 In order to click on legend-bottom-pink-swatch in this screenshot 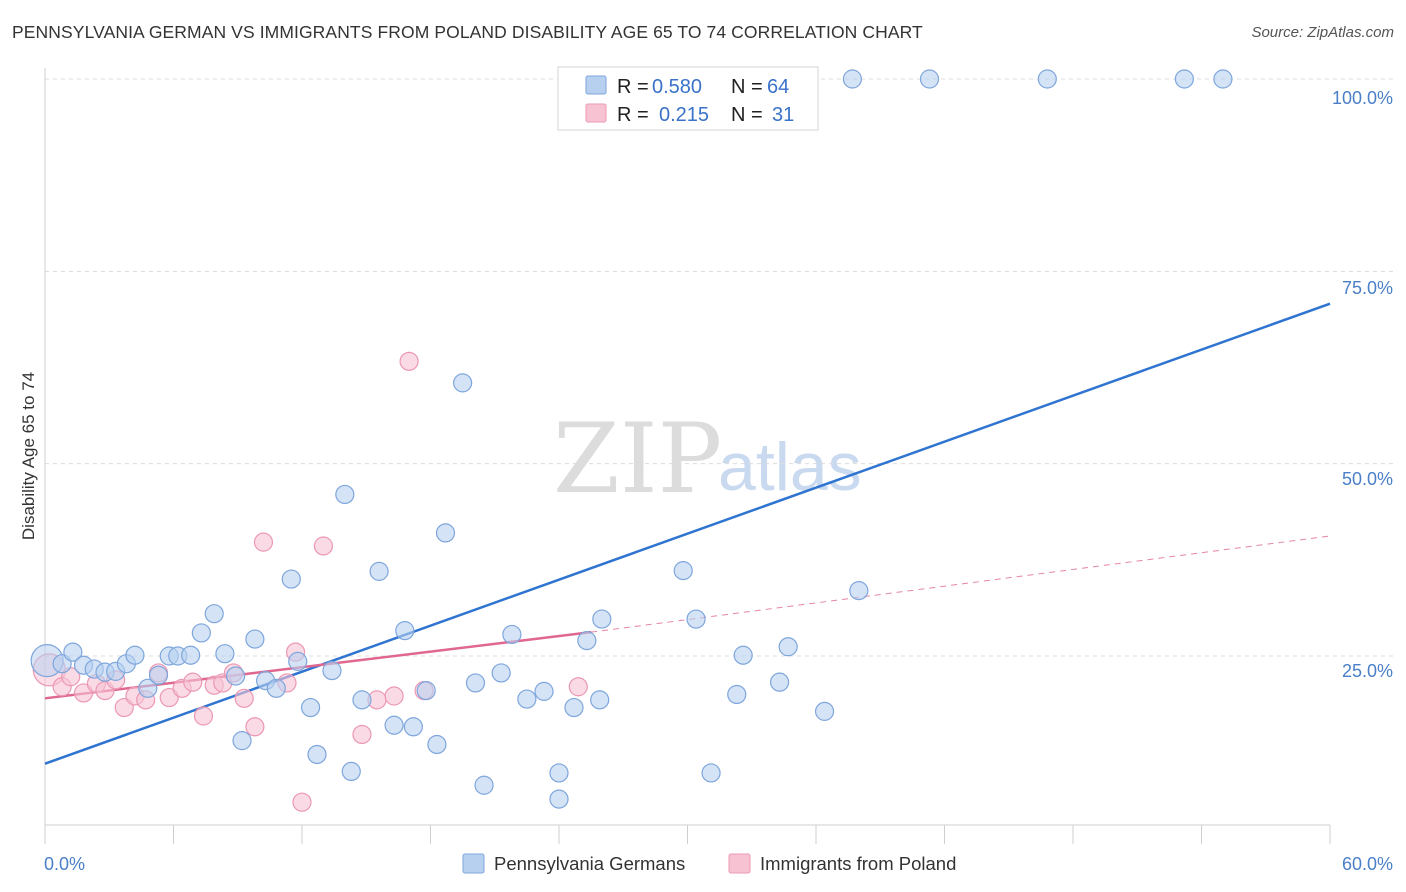, I will do `click(739, 863)`.